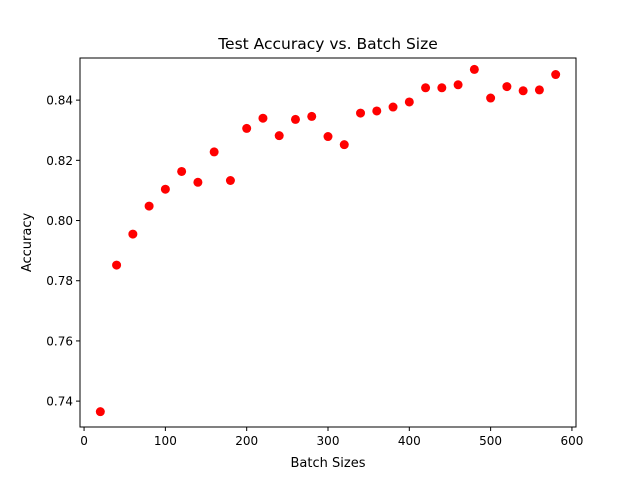  What do you see at coordinates (571, 441) in the screenshot?
I see `x-tick-label: 600` at bounding box center [571, 441].